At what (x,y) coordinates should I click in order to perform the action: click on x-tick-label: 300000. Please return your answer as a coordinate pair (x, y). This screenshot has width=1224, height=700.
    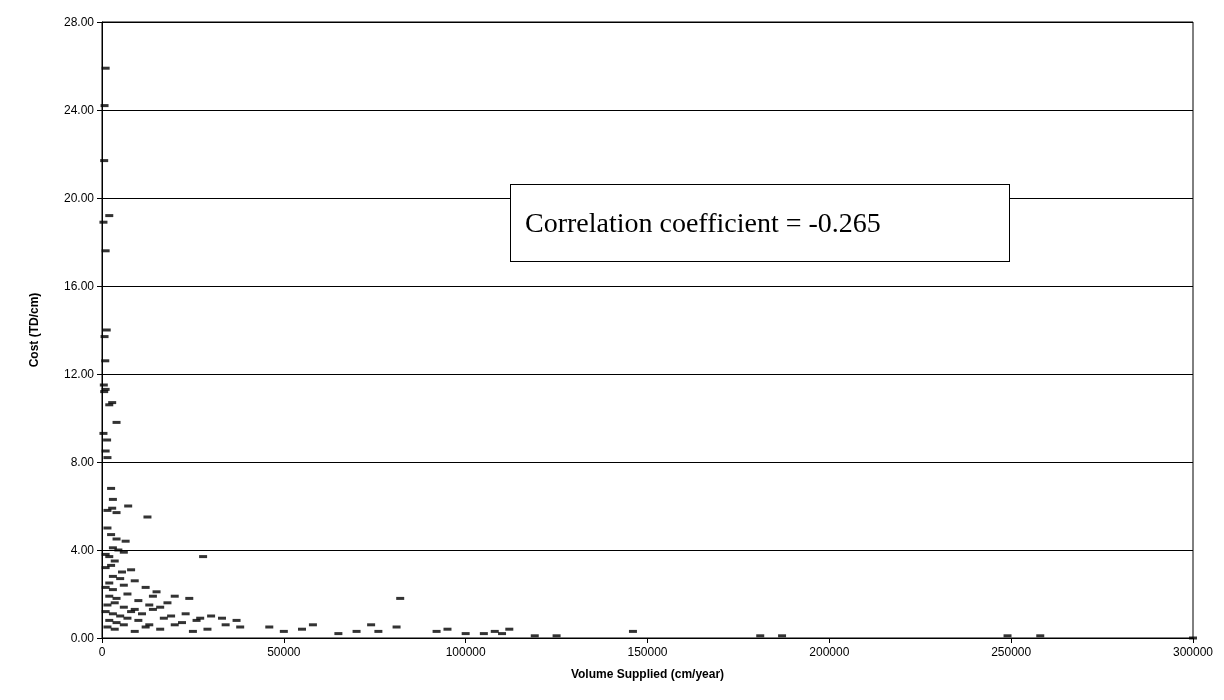
    Looking at the image, I should click on (1193, 652).